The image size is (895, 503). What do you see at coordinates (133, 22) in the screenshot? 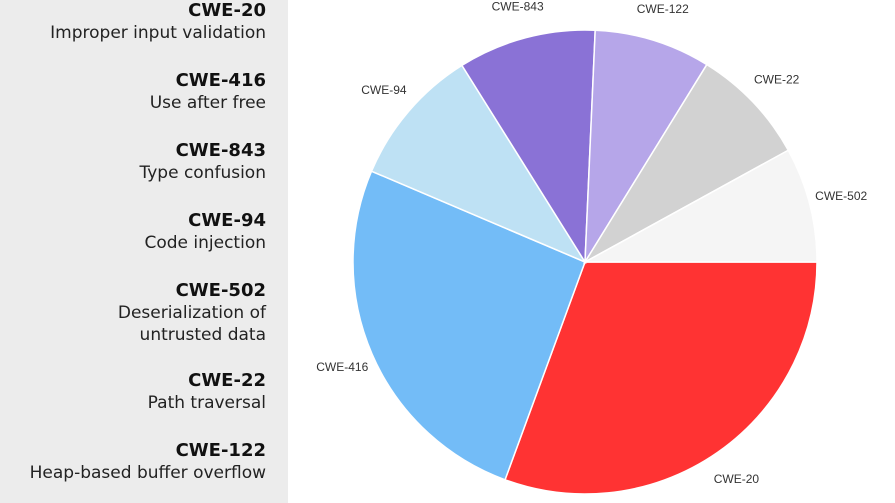
I see `legend-entry: CWE-20 Improper input validation` at bounding box center [133, 22].